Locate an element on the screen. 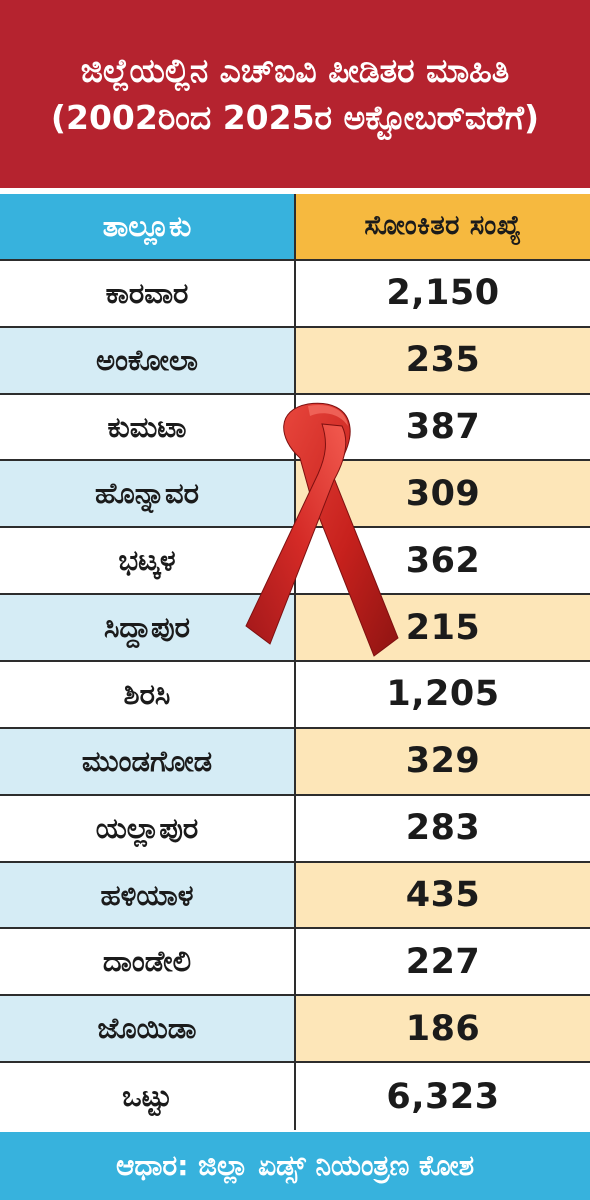 Image resolution: width=590 pixels, height=1200 pixels. total-count: 6,323 is located at coordinates (443, 1097).